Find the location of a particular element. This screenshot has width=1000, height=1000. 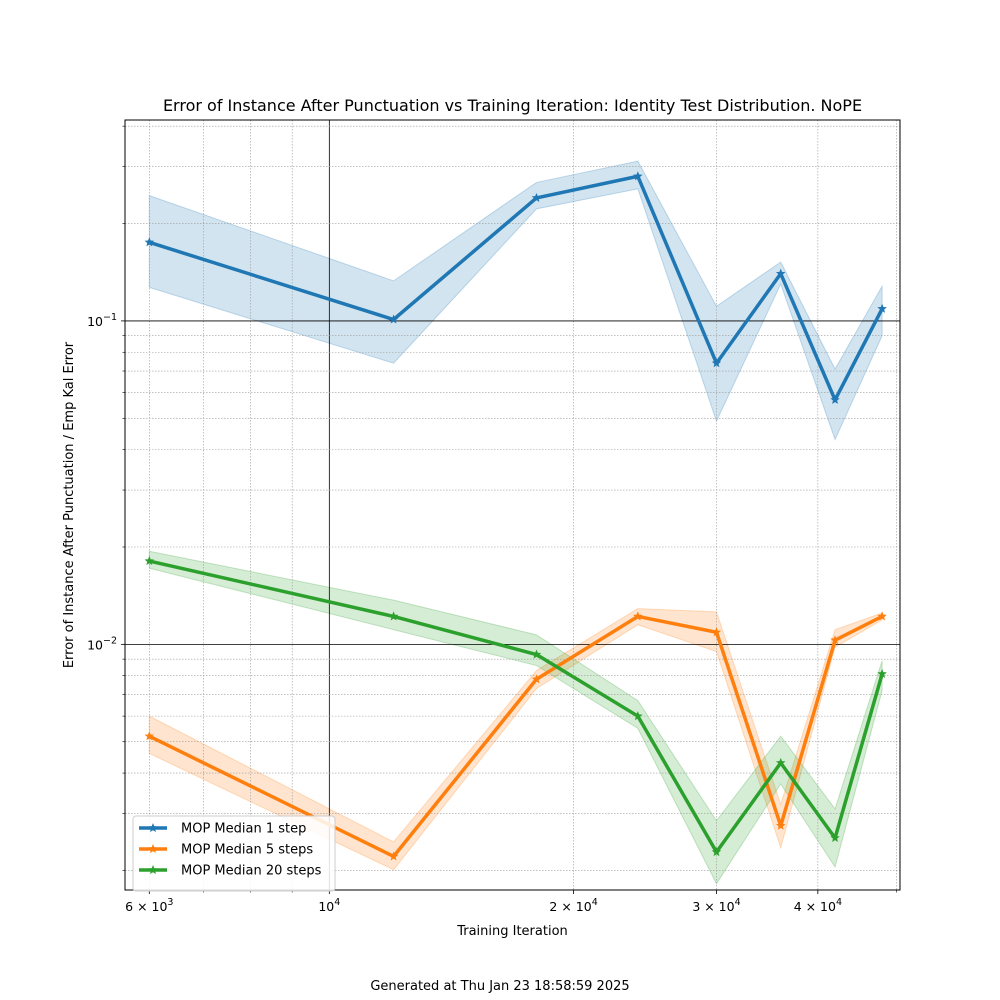

x-tick-label: 4 × 104 is located at coordinates (818, 905).